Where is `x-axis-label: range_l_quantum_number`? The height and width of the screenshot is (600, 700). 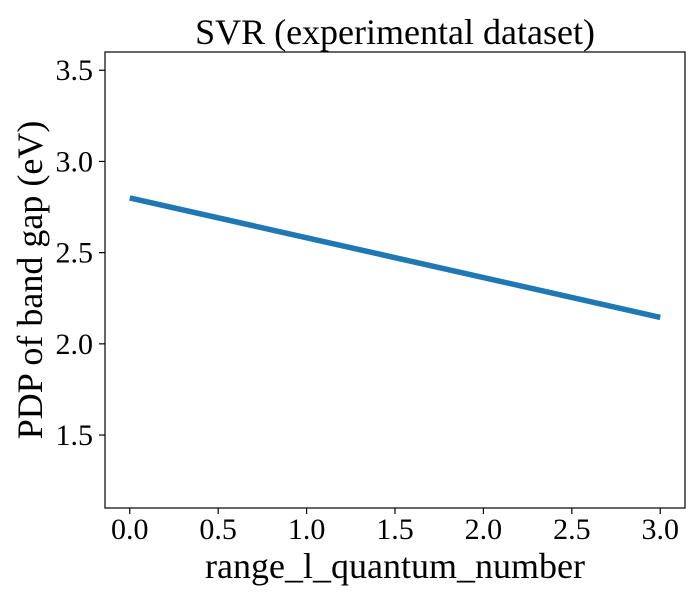
x-axis-label: range_l_quantum_number is located at coordinates (395, 566).